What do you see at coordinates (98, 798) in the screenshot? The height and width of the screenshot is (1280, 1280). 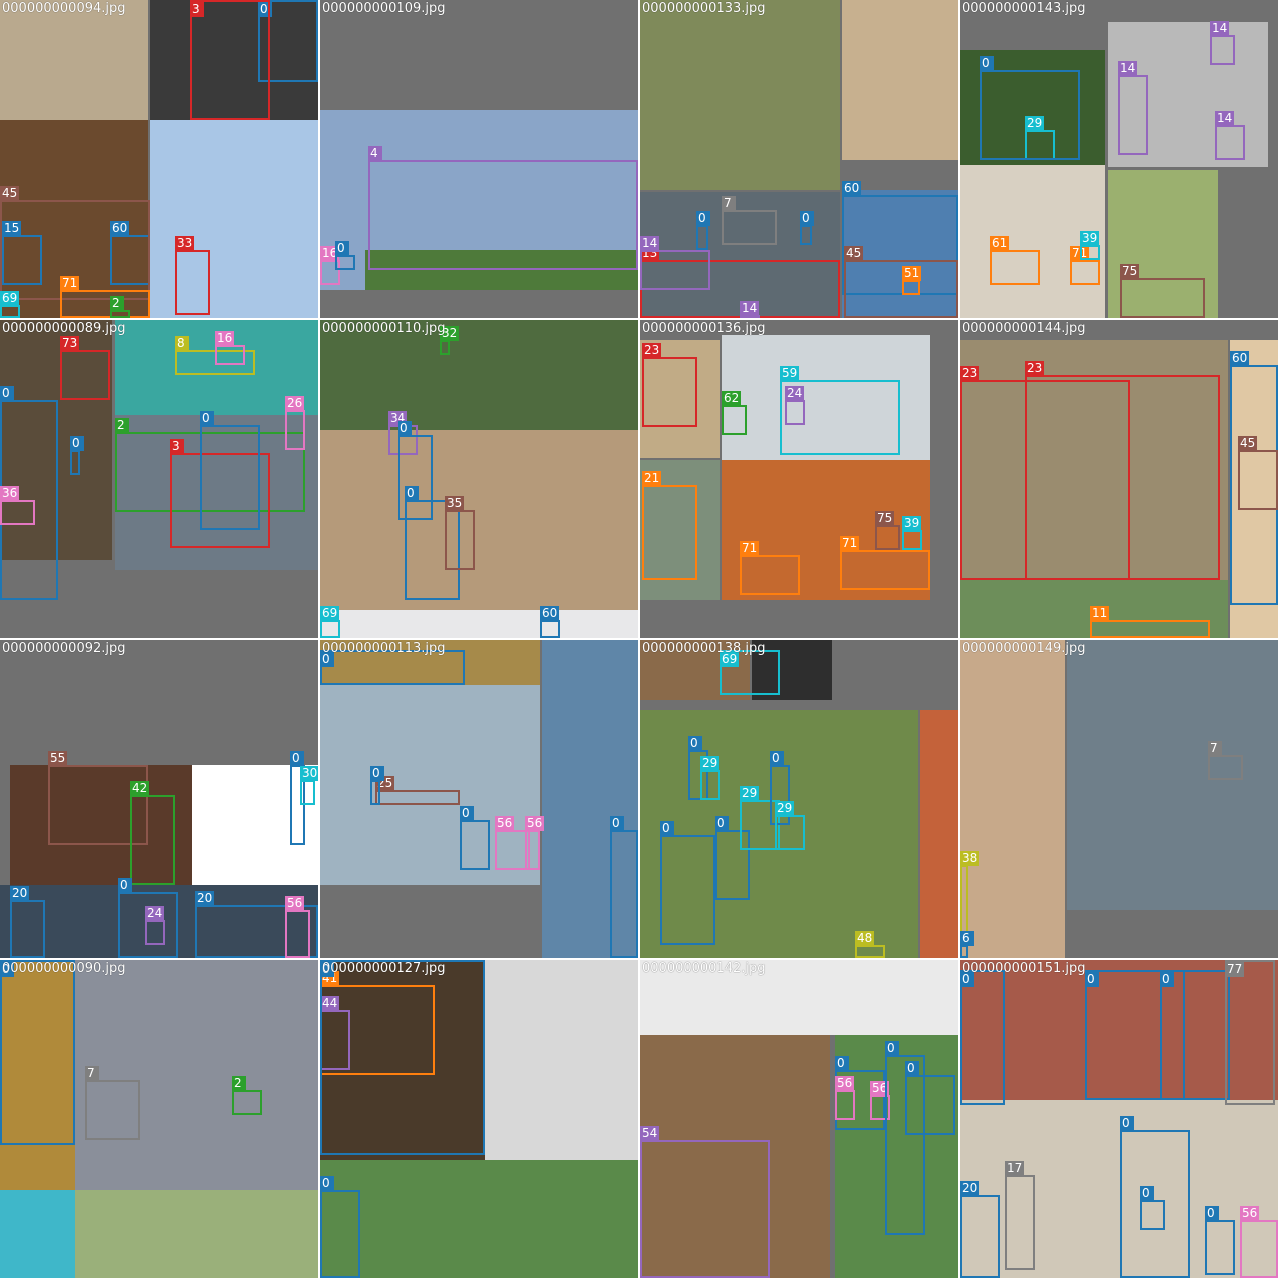 I see `detection-box: 55` at bounding box center [98, 798].